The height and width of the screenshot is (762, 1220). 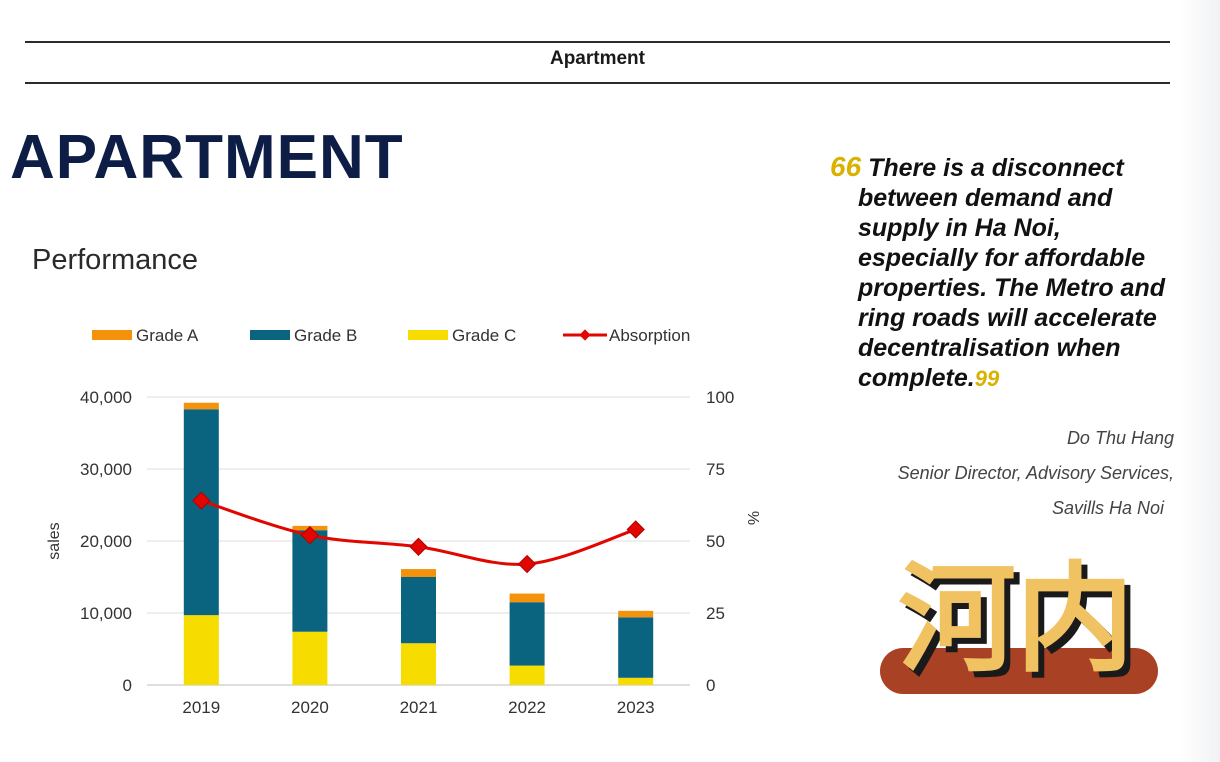 What do you see at coordinates (715, 469) in the screenshot?
I see `y2-tick-label: 75` at bounding box center [715, 469].